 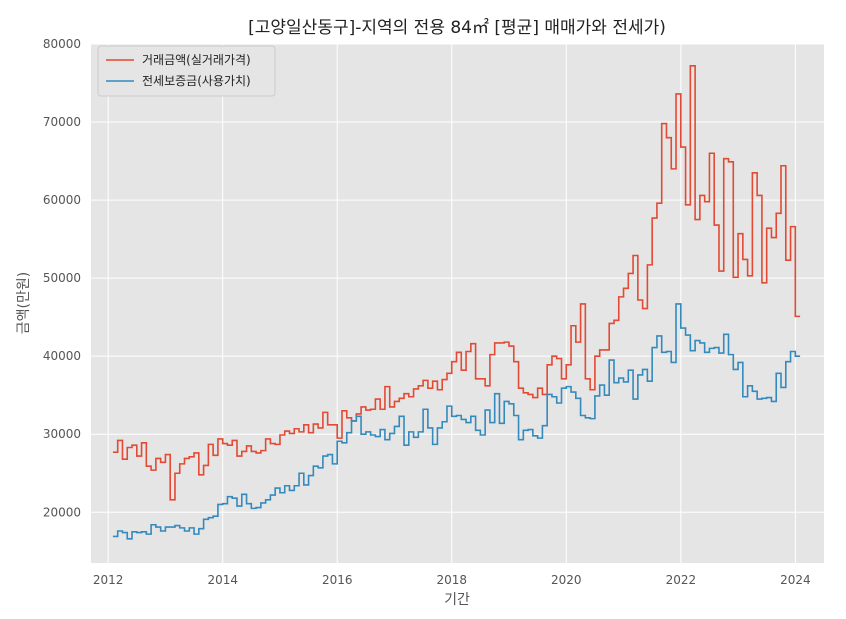 What do you see at coordinates (62, 200) in the screenshot?
I see `y-tick-label: 60000` at bounding box center [62, 200].